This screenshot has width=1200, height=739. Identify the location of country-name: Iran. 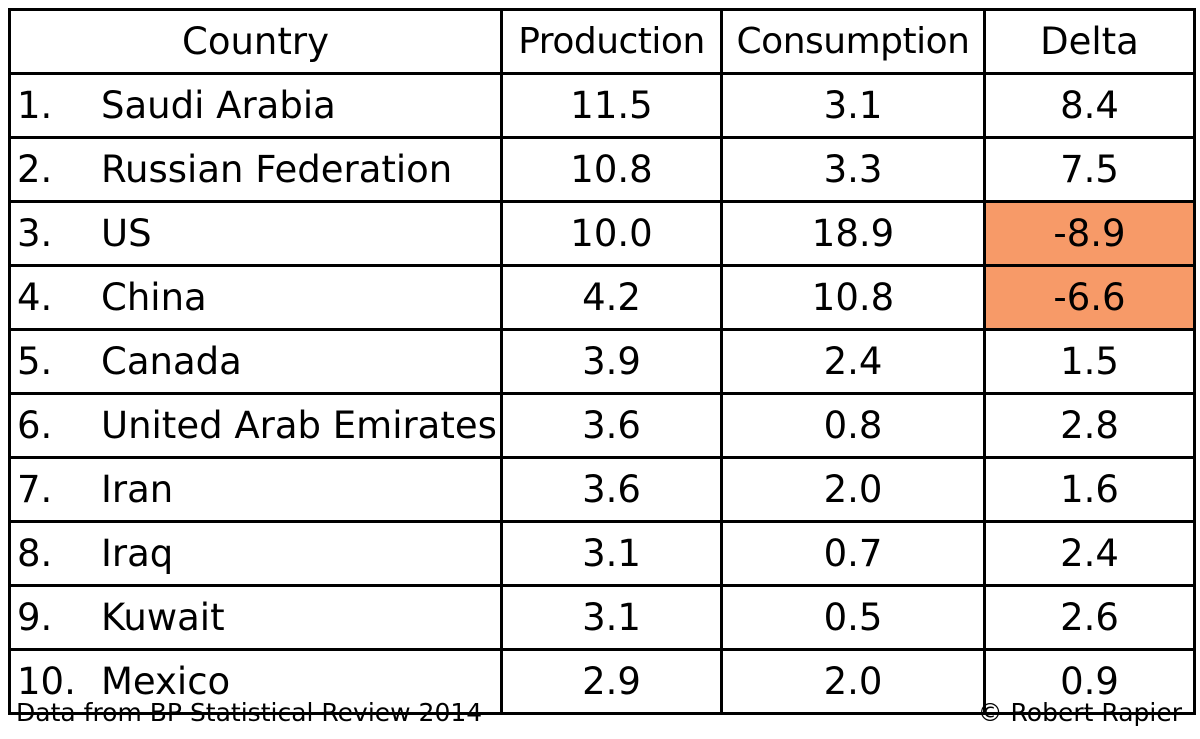
(137, 489).